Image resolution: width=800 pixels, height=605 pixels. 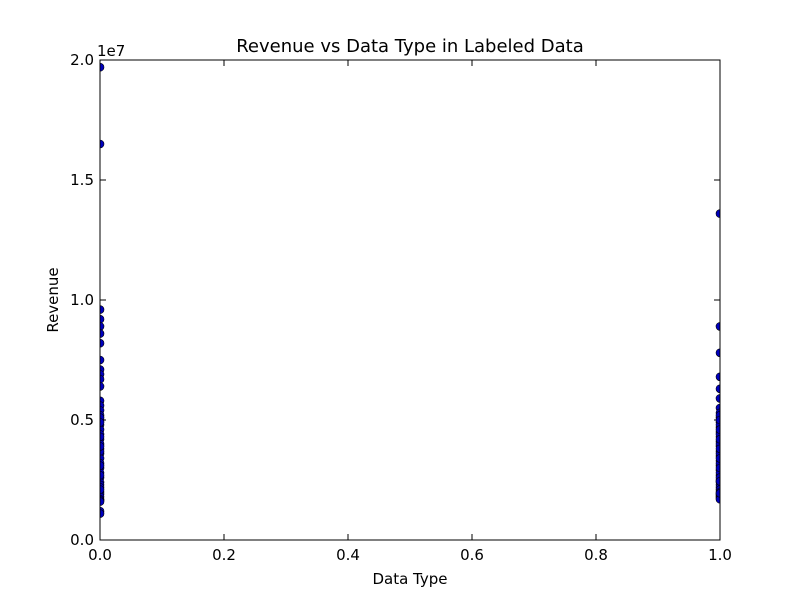 I want to click on y-tick-label: 1.5, so click(x=82, y=180).